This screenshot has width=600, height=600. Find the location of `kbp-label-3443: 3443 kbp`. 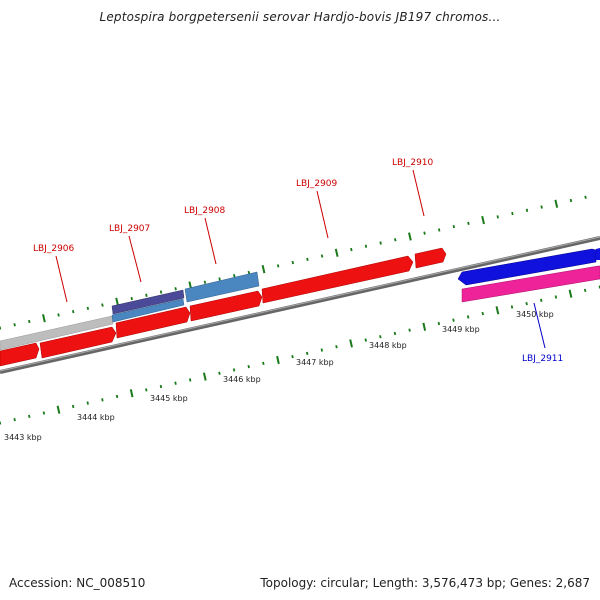

kbp-label-3443: 3443 kbp is located at coordinates (23, 437).